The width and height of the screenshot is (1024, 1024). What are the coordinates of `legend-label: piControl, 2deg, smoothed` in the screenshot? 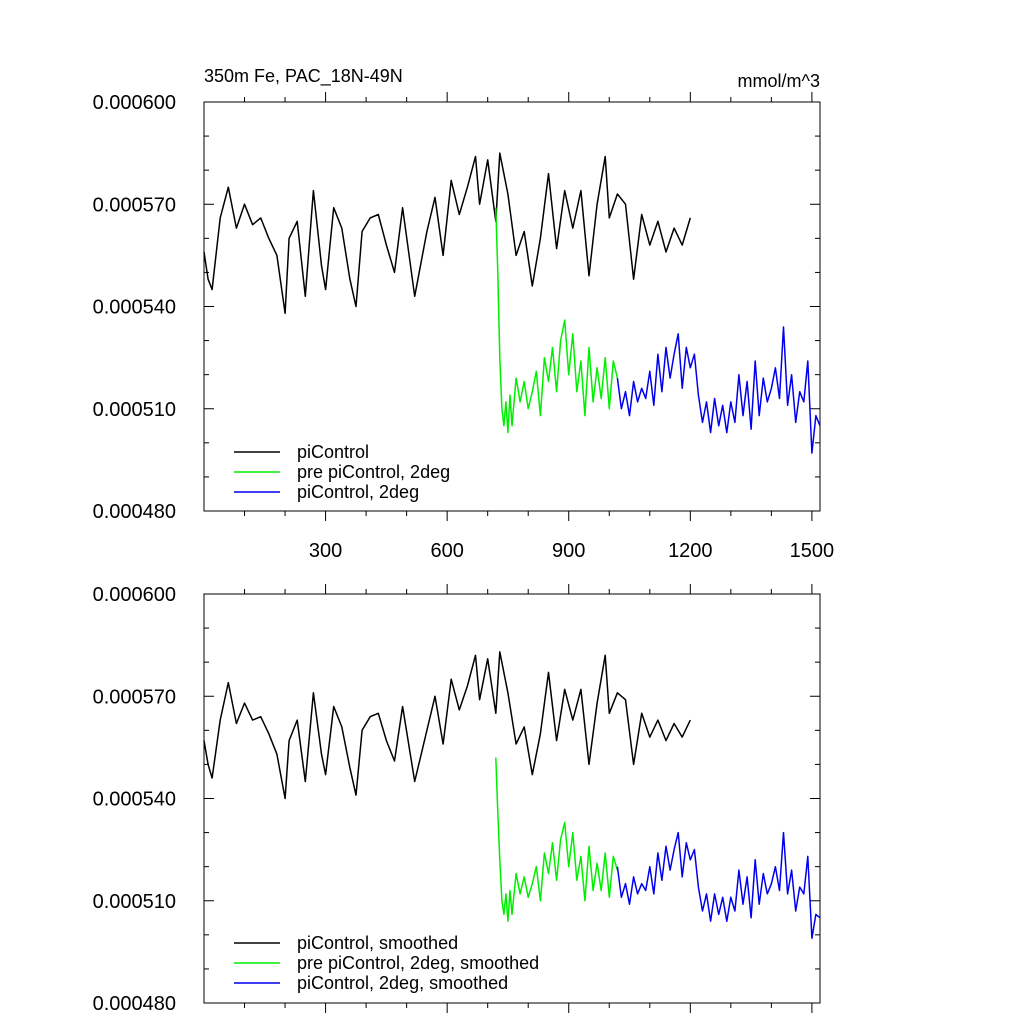 It's located at (402, 983).